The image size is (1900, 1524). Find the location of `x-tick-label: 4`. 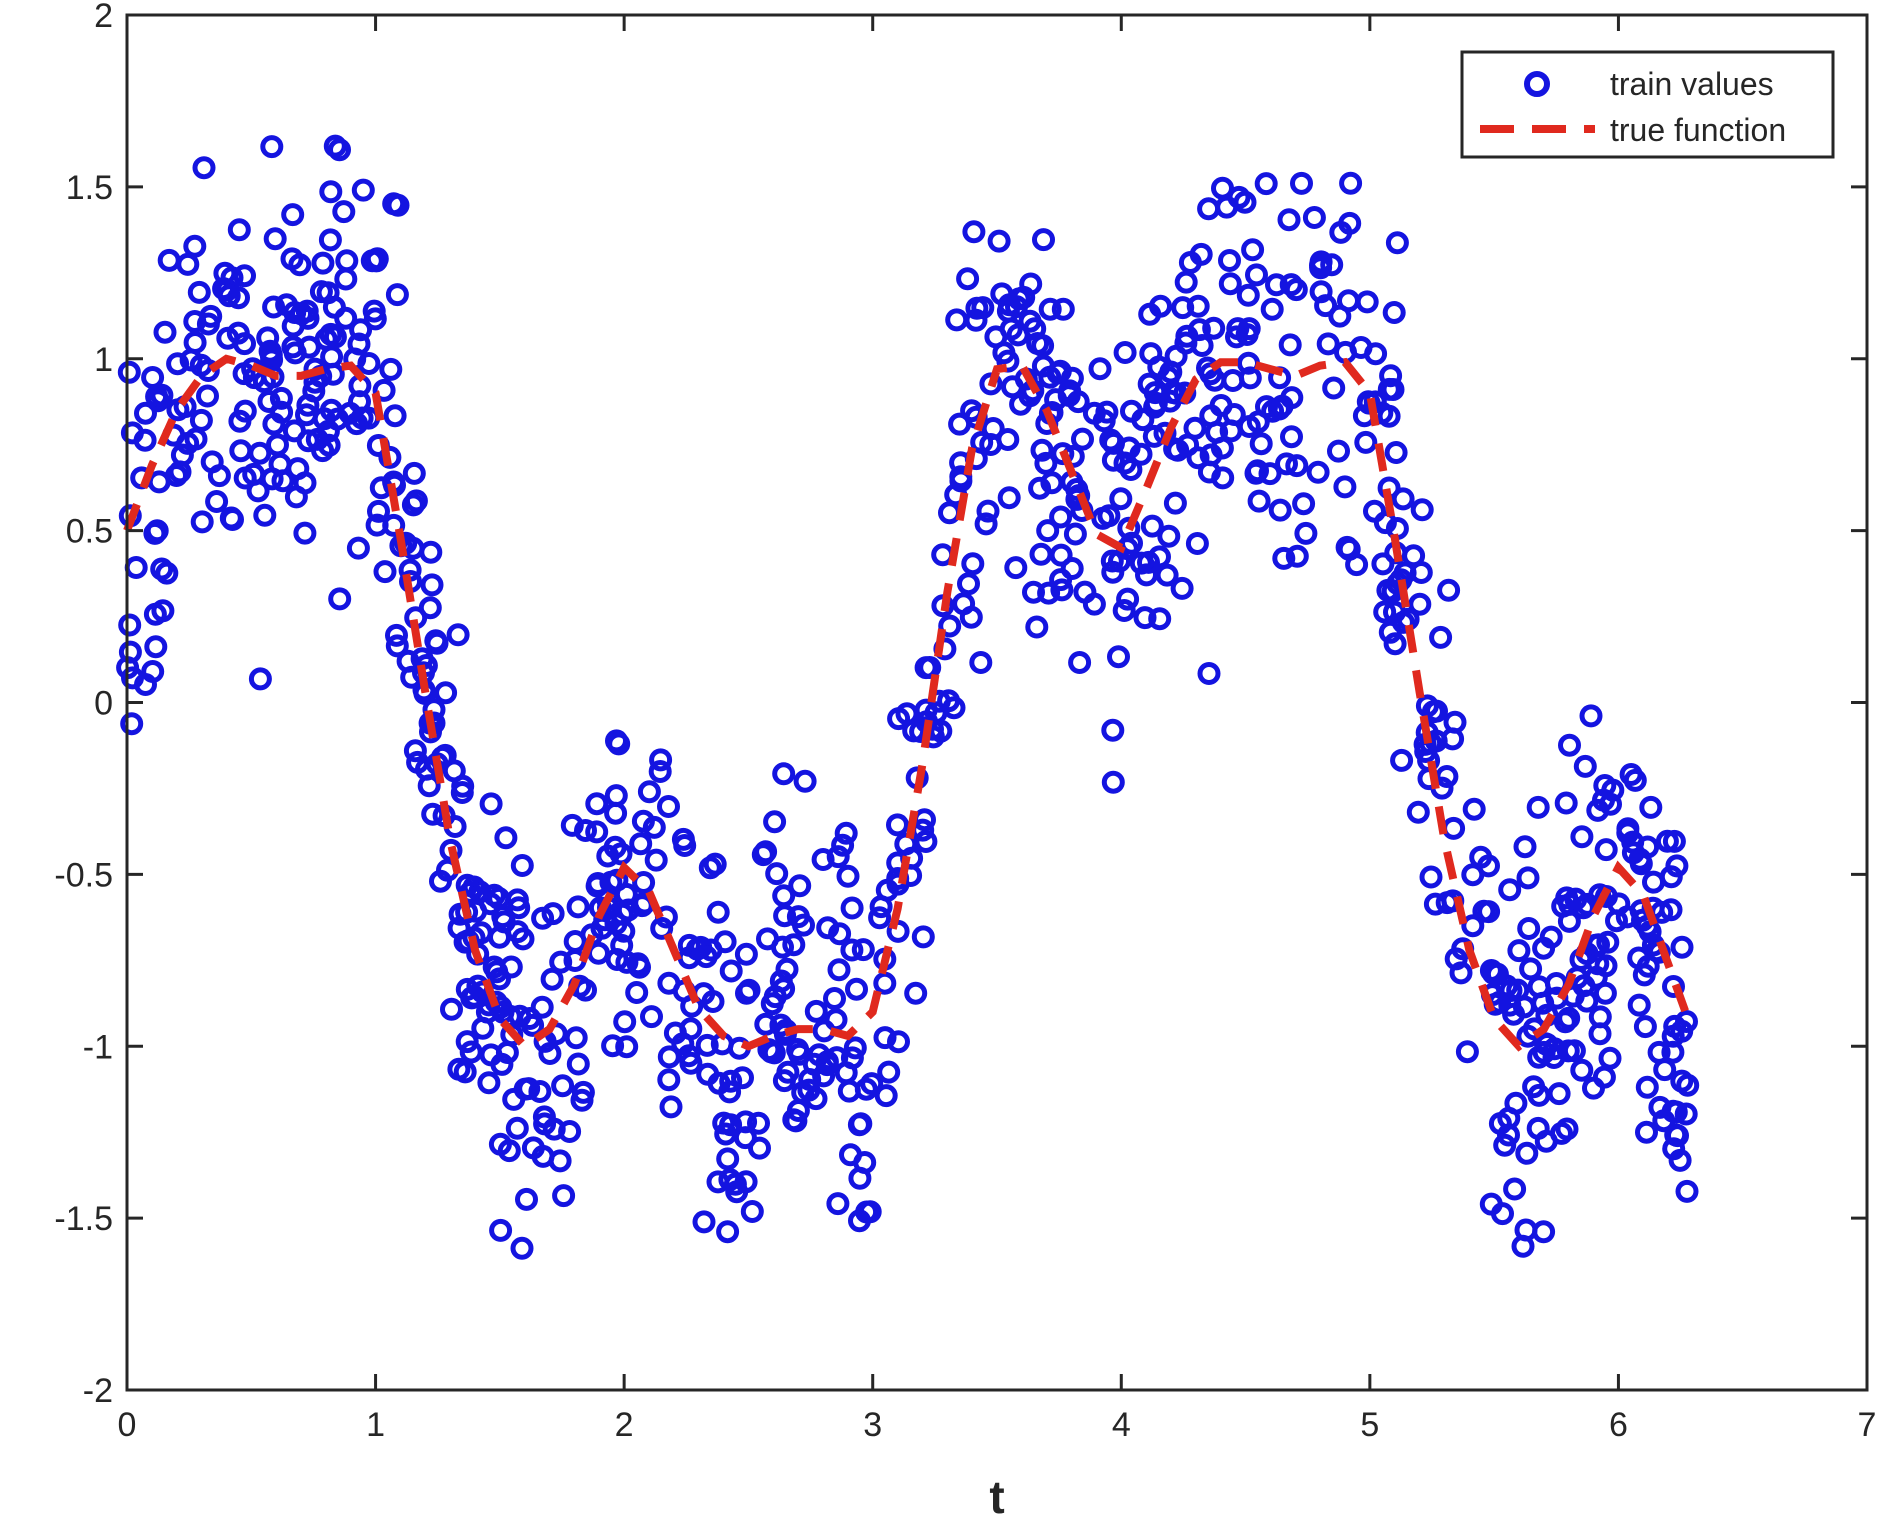

x-tick-label: 4 is located at coordinates (1121, 1425).